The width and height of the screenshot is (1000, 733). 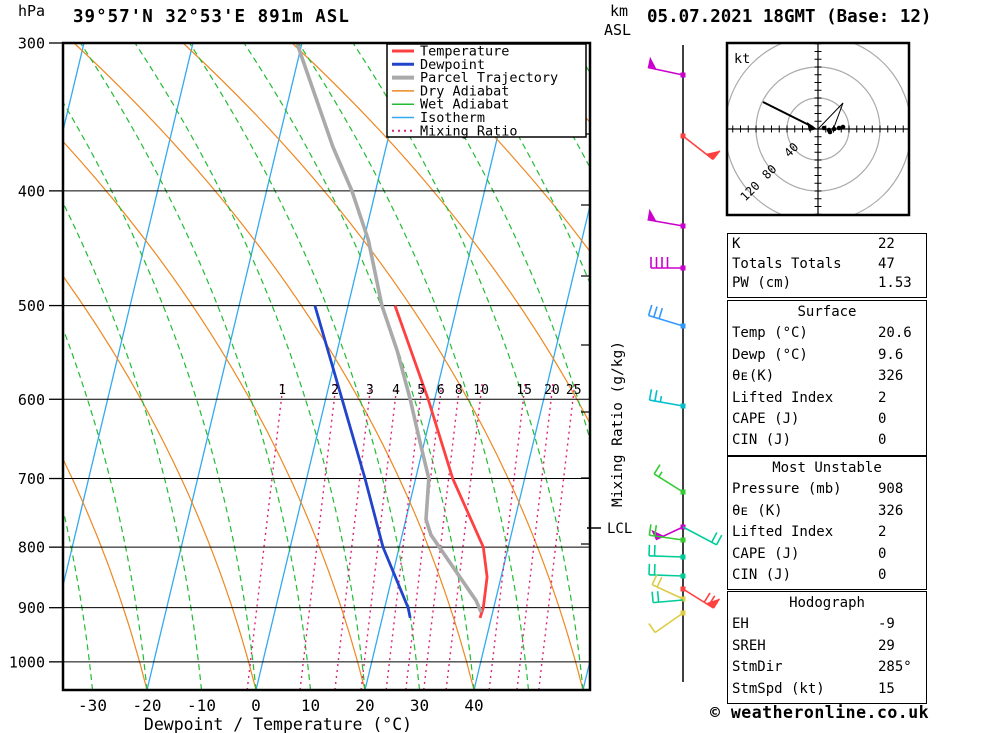 I want to click on dewpoint-curve, so click(x=362, y=462).